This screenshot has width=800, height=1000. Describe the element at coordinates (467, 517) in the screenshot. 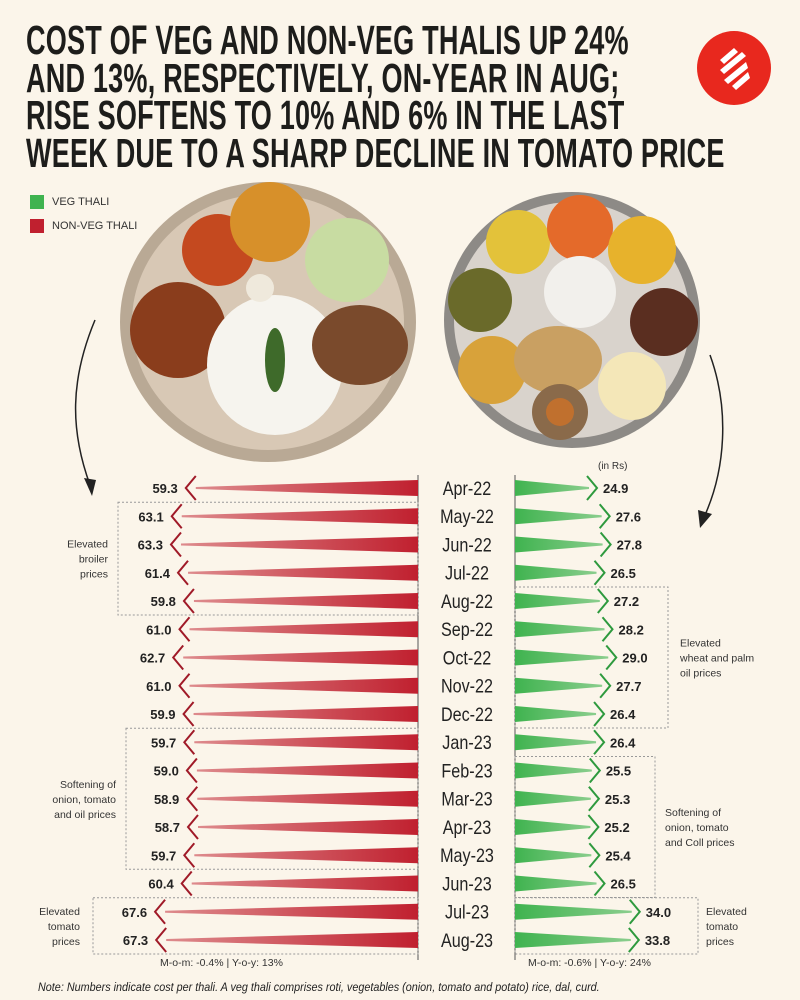

I see `category-label: May-22` at that location.